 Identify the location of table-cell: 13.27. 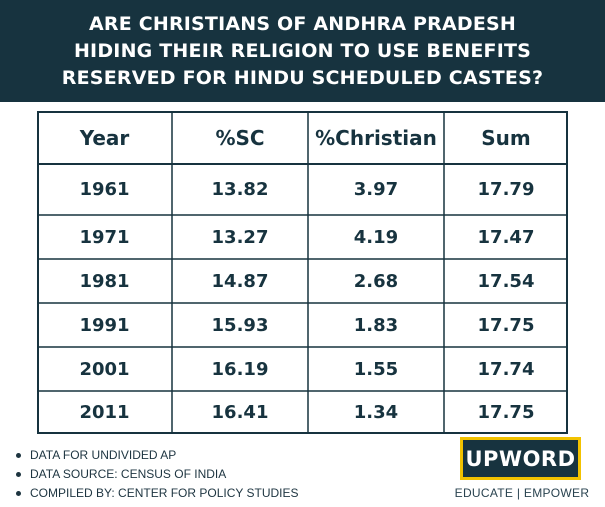
(240, 237).